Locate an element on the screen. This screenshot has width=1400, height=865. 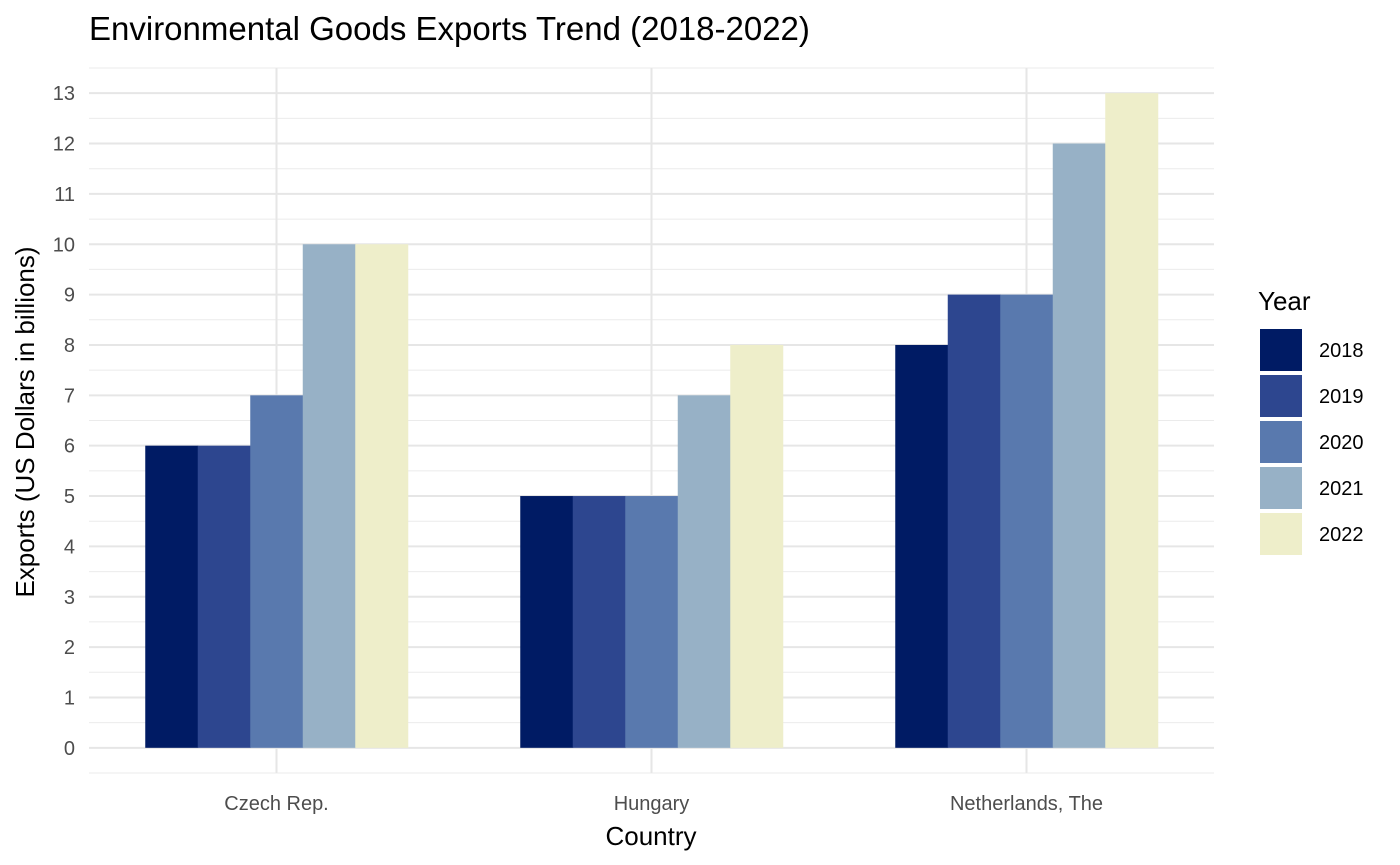
bar-hungary-2020 is located at coordinates (652, 622).